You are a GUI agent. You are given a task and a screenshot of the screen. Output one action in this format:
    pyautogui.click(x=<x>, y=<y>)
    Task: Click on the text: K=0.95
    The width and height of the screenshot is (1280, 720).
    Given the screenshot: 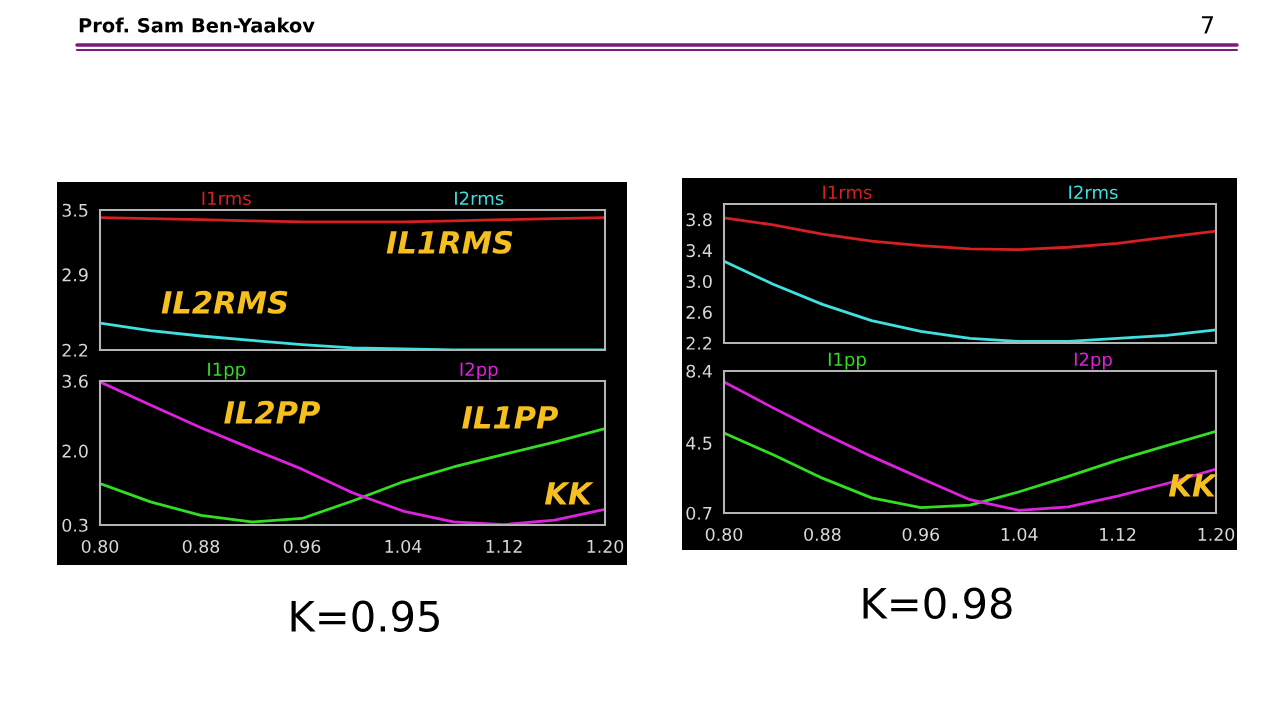 What is the action you would take?
    pyautogui.click(x=365, y=616)
    